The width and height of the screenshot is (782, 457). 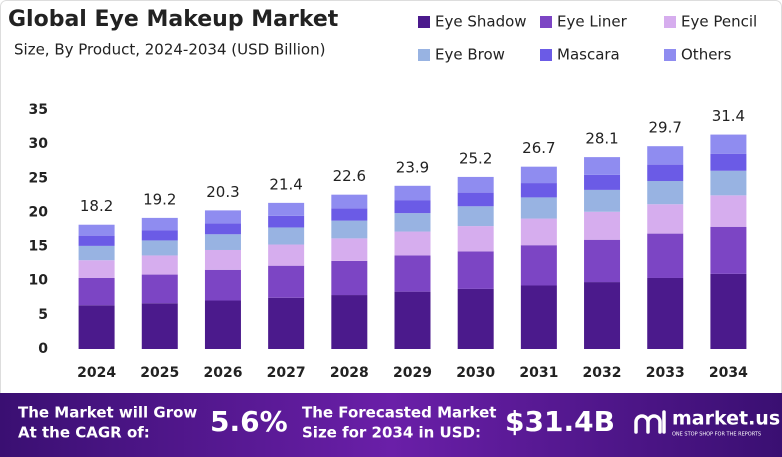 What do you see at coordinates (538, 373) in the screenshot?
I see `x-tick-label: 2031` at bounding box center [538, 373].